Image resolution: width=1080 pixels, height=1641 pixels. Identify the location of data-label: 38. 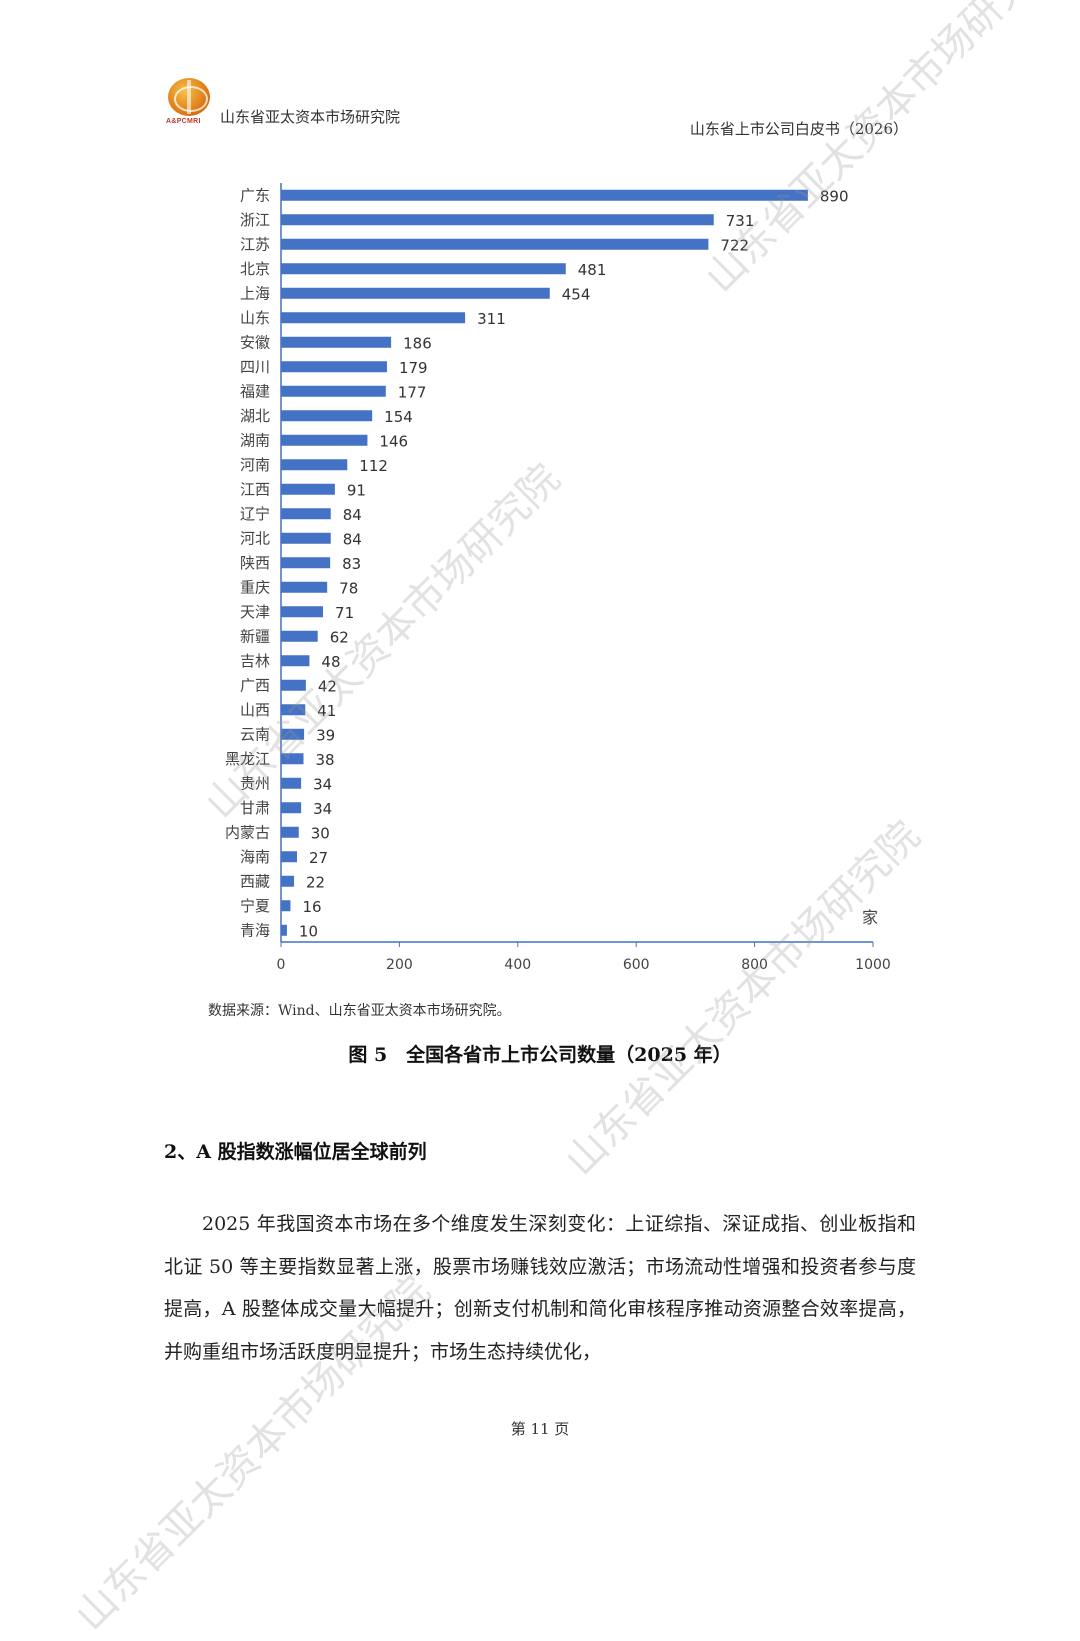
(324, 760).